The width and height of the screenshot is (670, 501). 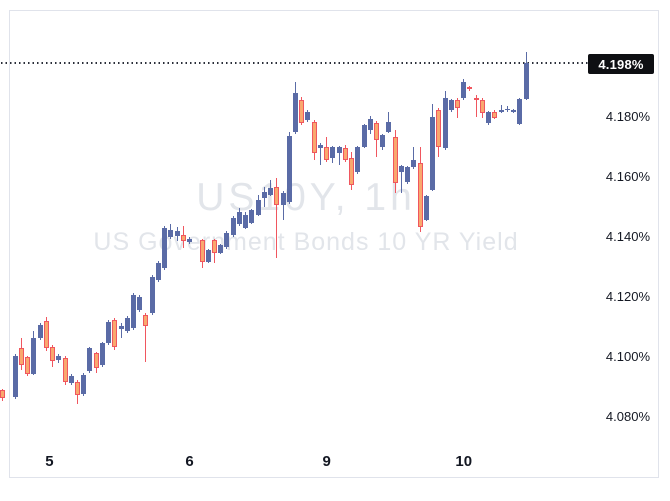 What do you see at coordinates (326, 461) in the screenshot?
I see `time-tick-label: 9` at bounding box center [326, 461].